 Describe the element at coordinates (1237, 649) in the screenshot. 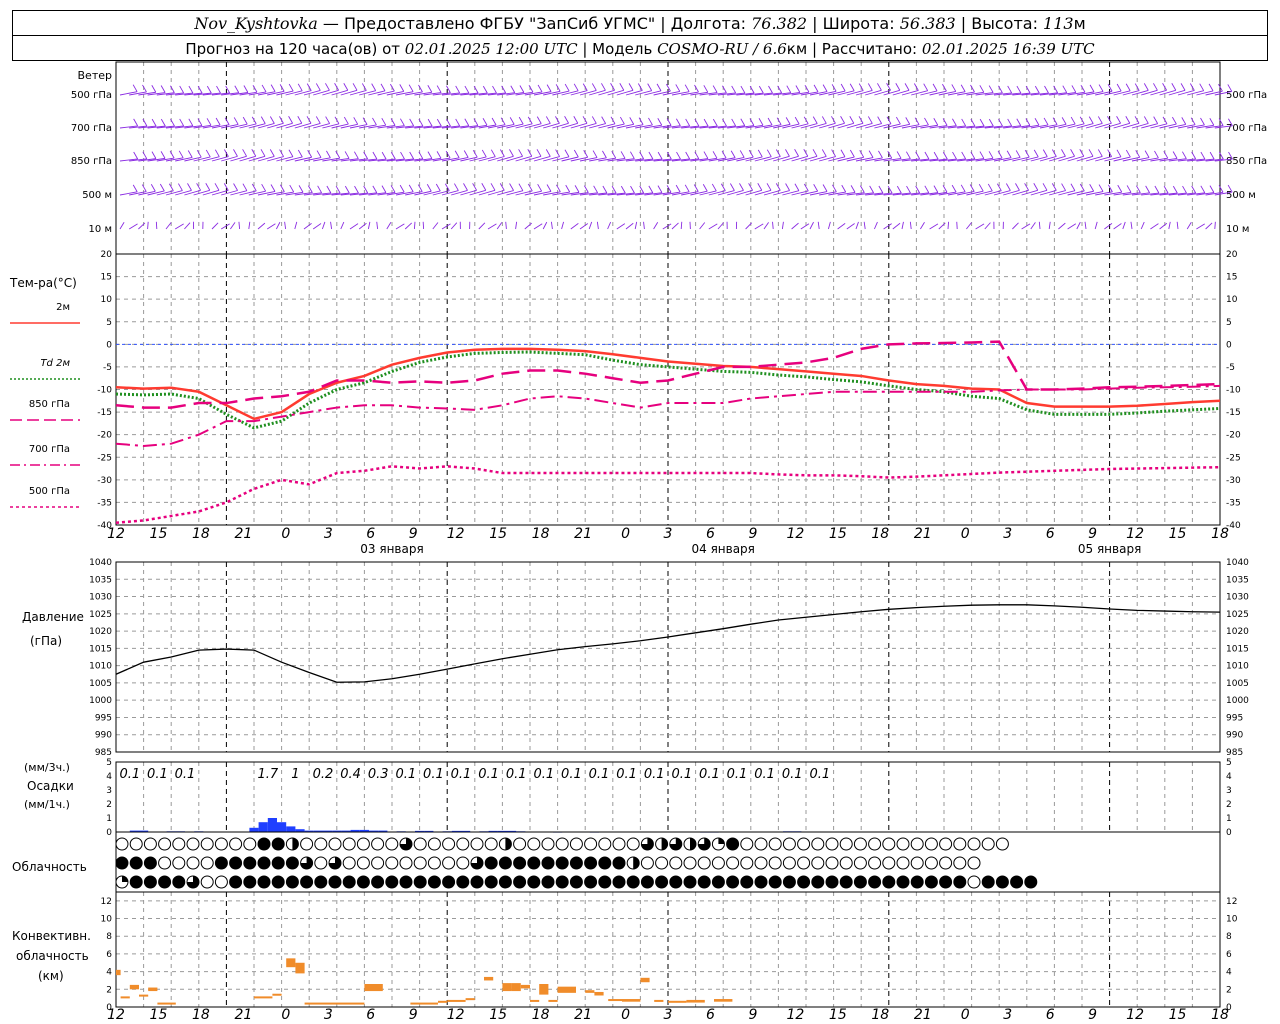

I see `pressure-tick-right: 1015` at that location.